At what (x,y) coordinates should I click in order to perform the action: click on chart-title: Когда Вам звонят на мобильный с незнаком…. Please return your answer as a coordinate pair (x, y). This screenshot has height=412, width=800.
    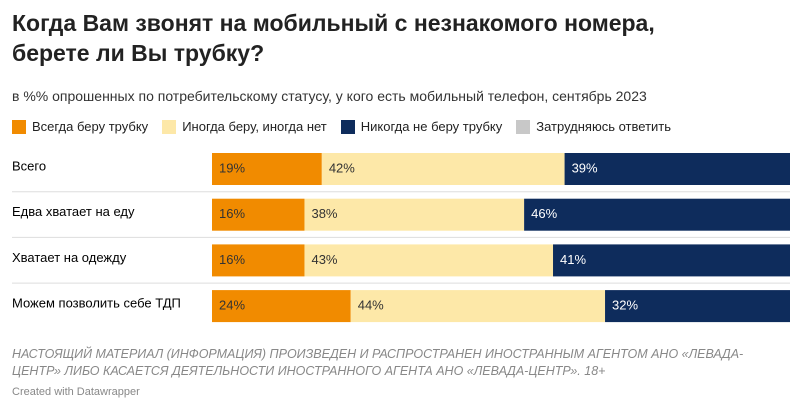
    Looking at the image, I should click on (333, 38).